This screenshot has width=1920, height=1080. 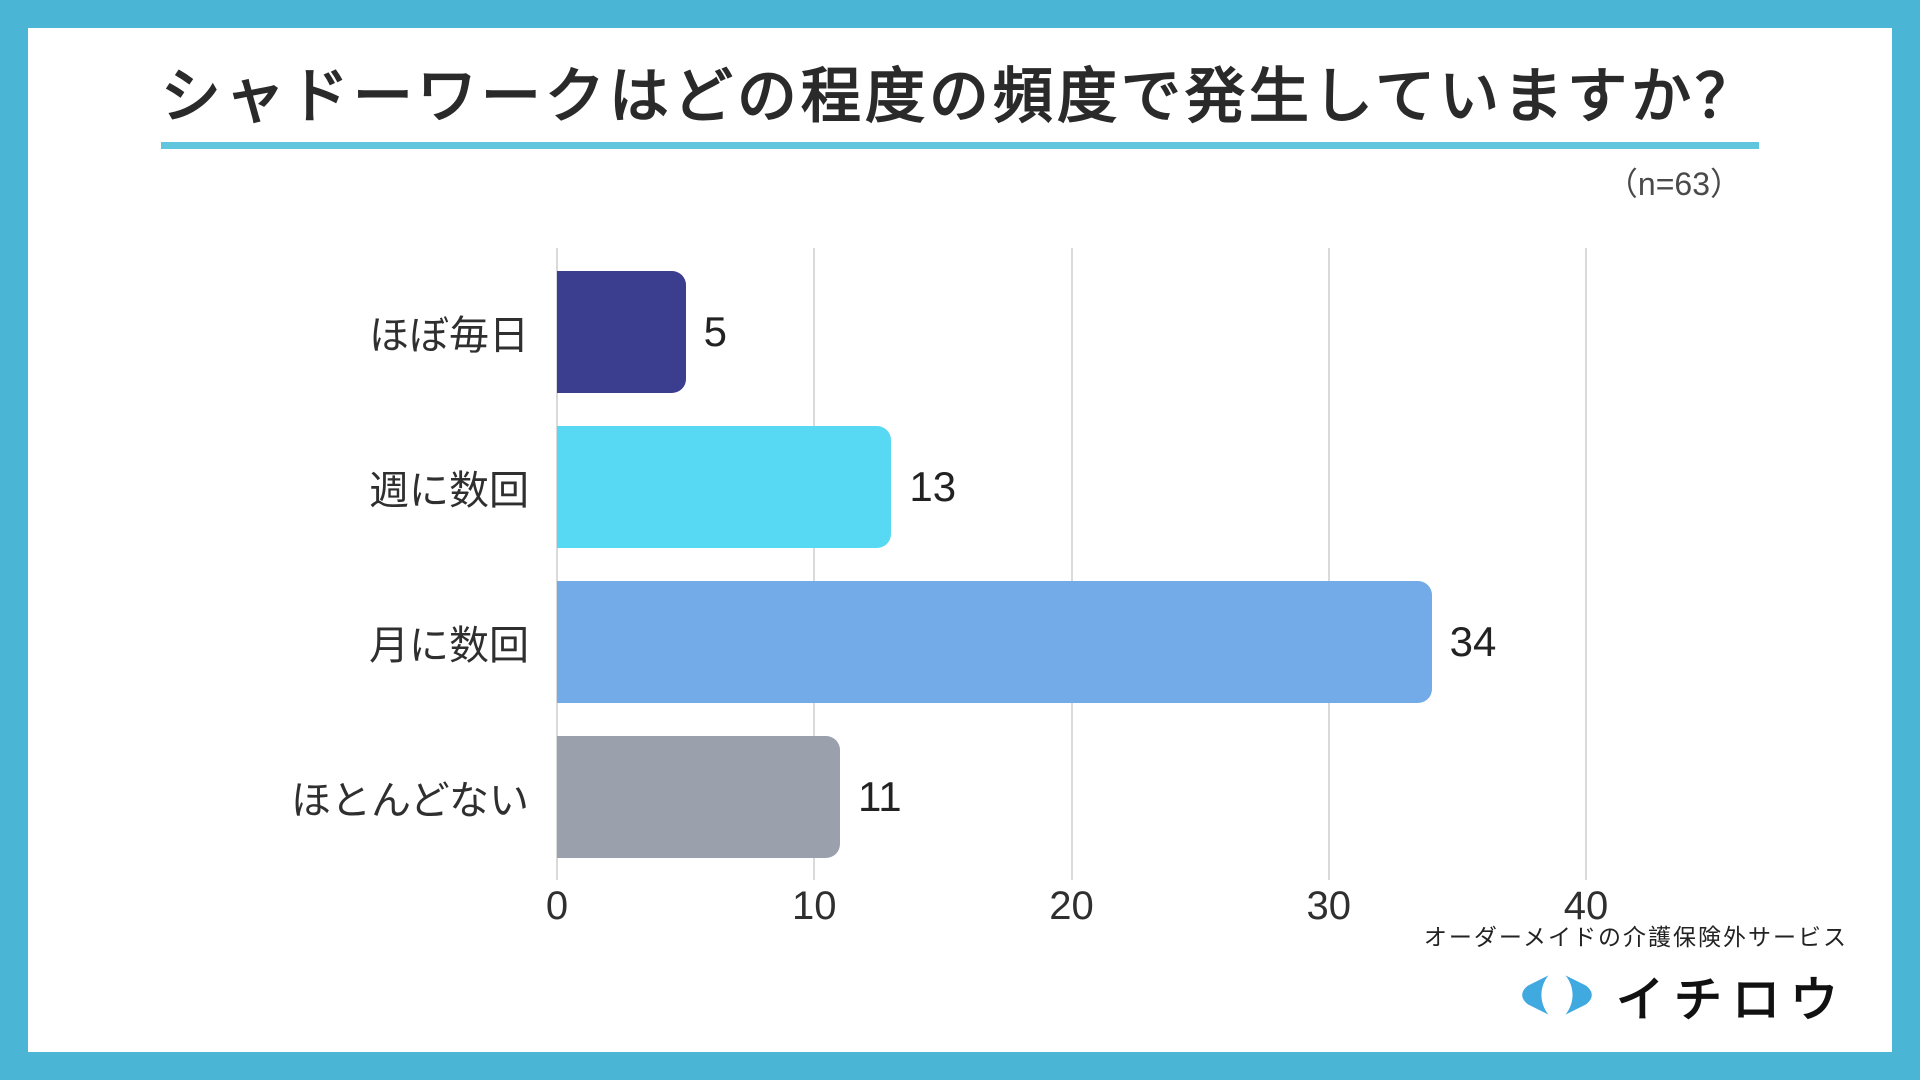 What do you see at coordinates (557, 906) in the screenshot?
I see `x-tick-label: 0` at bounding box center [557, 906].